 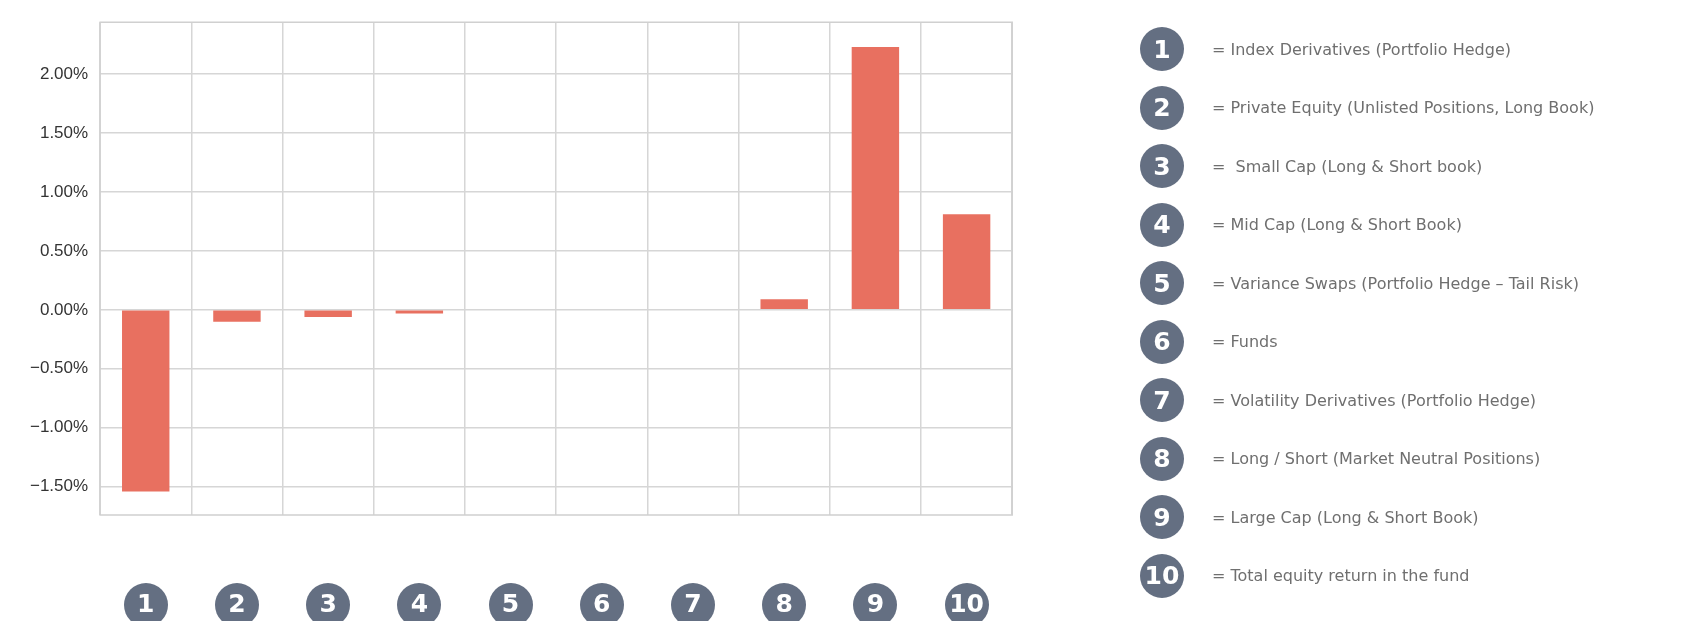 What do you see at coordinates (875, 603) in the screenshot?
I see `x-tick-label: 9` at bounding box center [875, 603].